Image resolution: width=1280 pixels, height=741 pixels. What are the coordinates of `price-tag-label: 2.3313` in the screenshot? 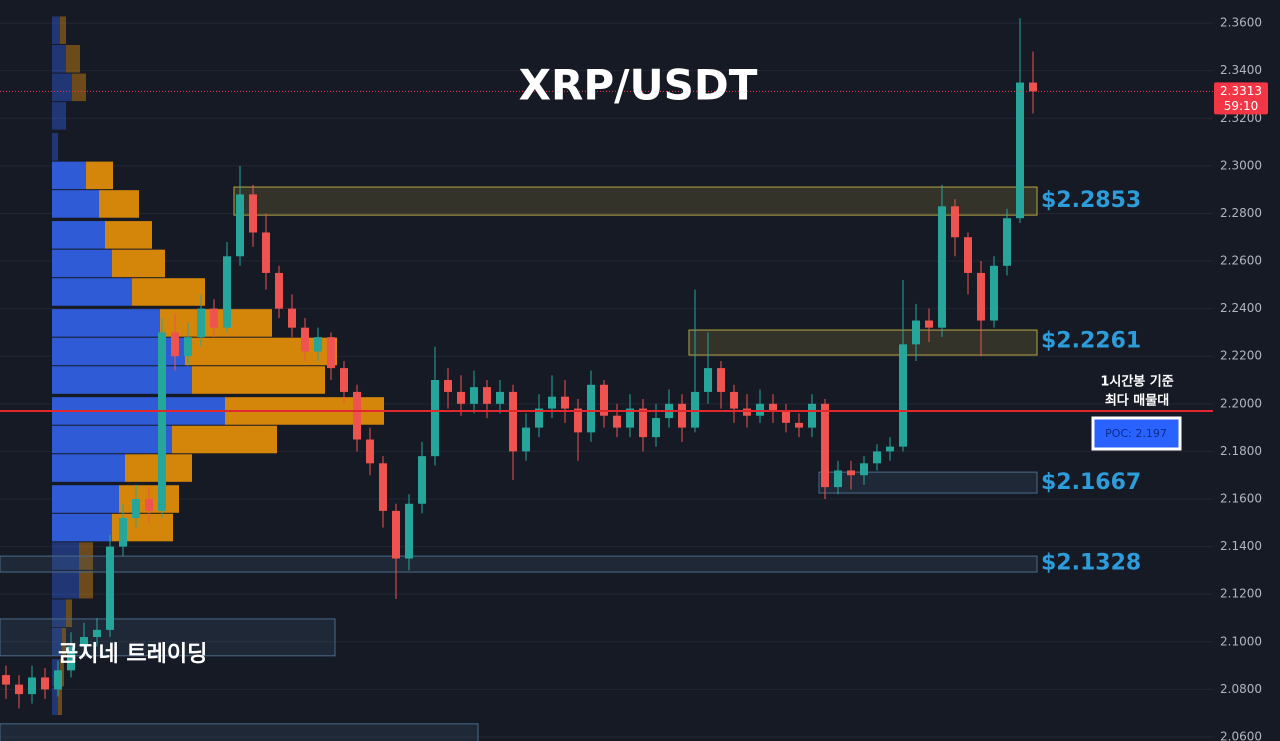 It's located at (1241, 91).